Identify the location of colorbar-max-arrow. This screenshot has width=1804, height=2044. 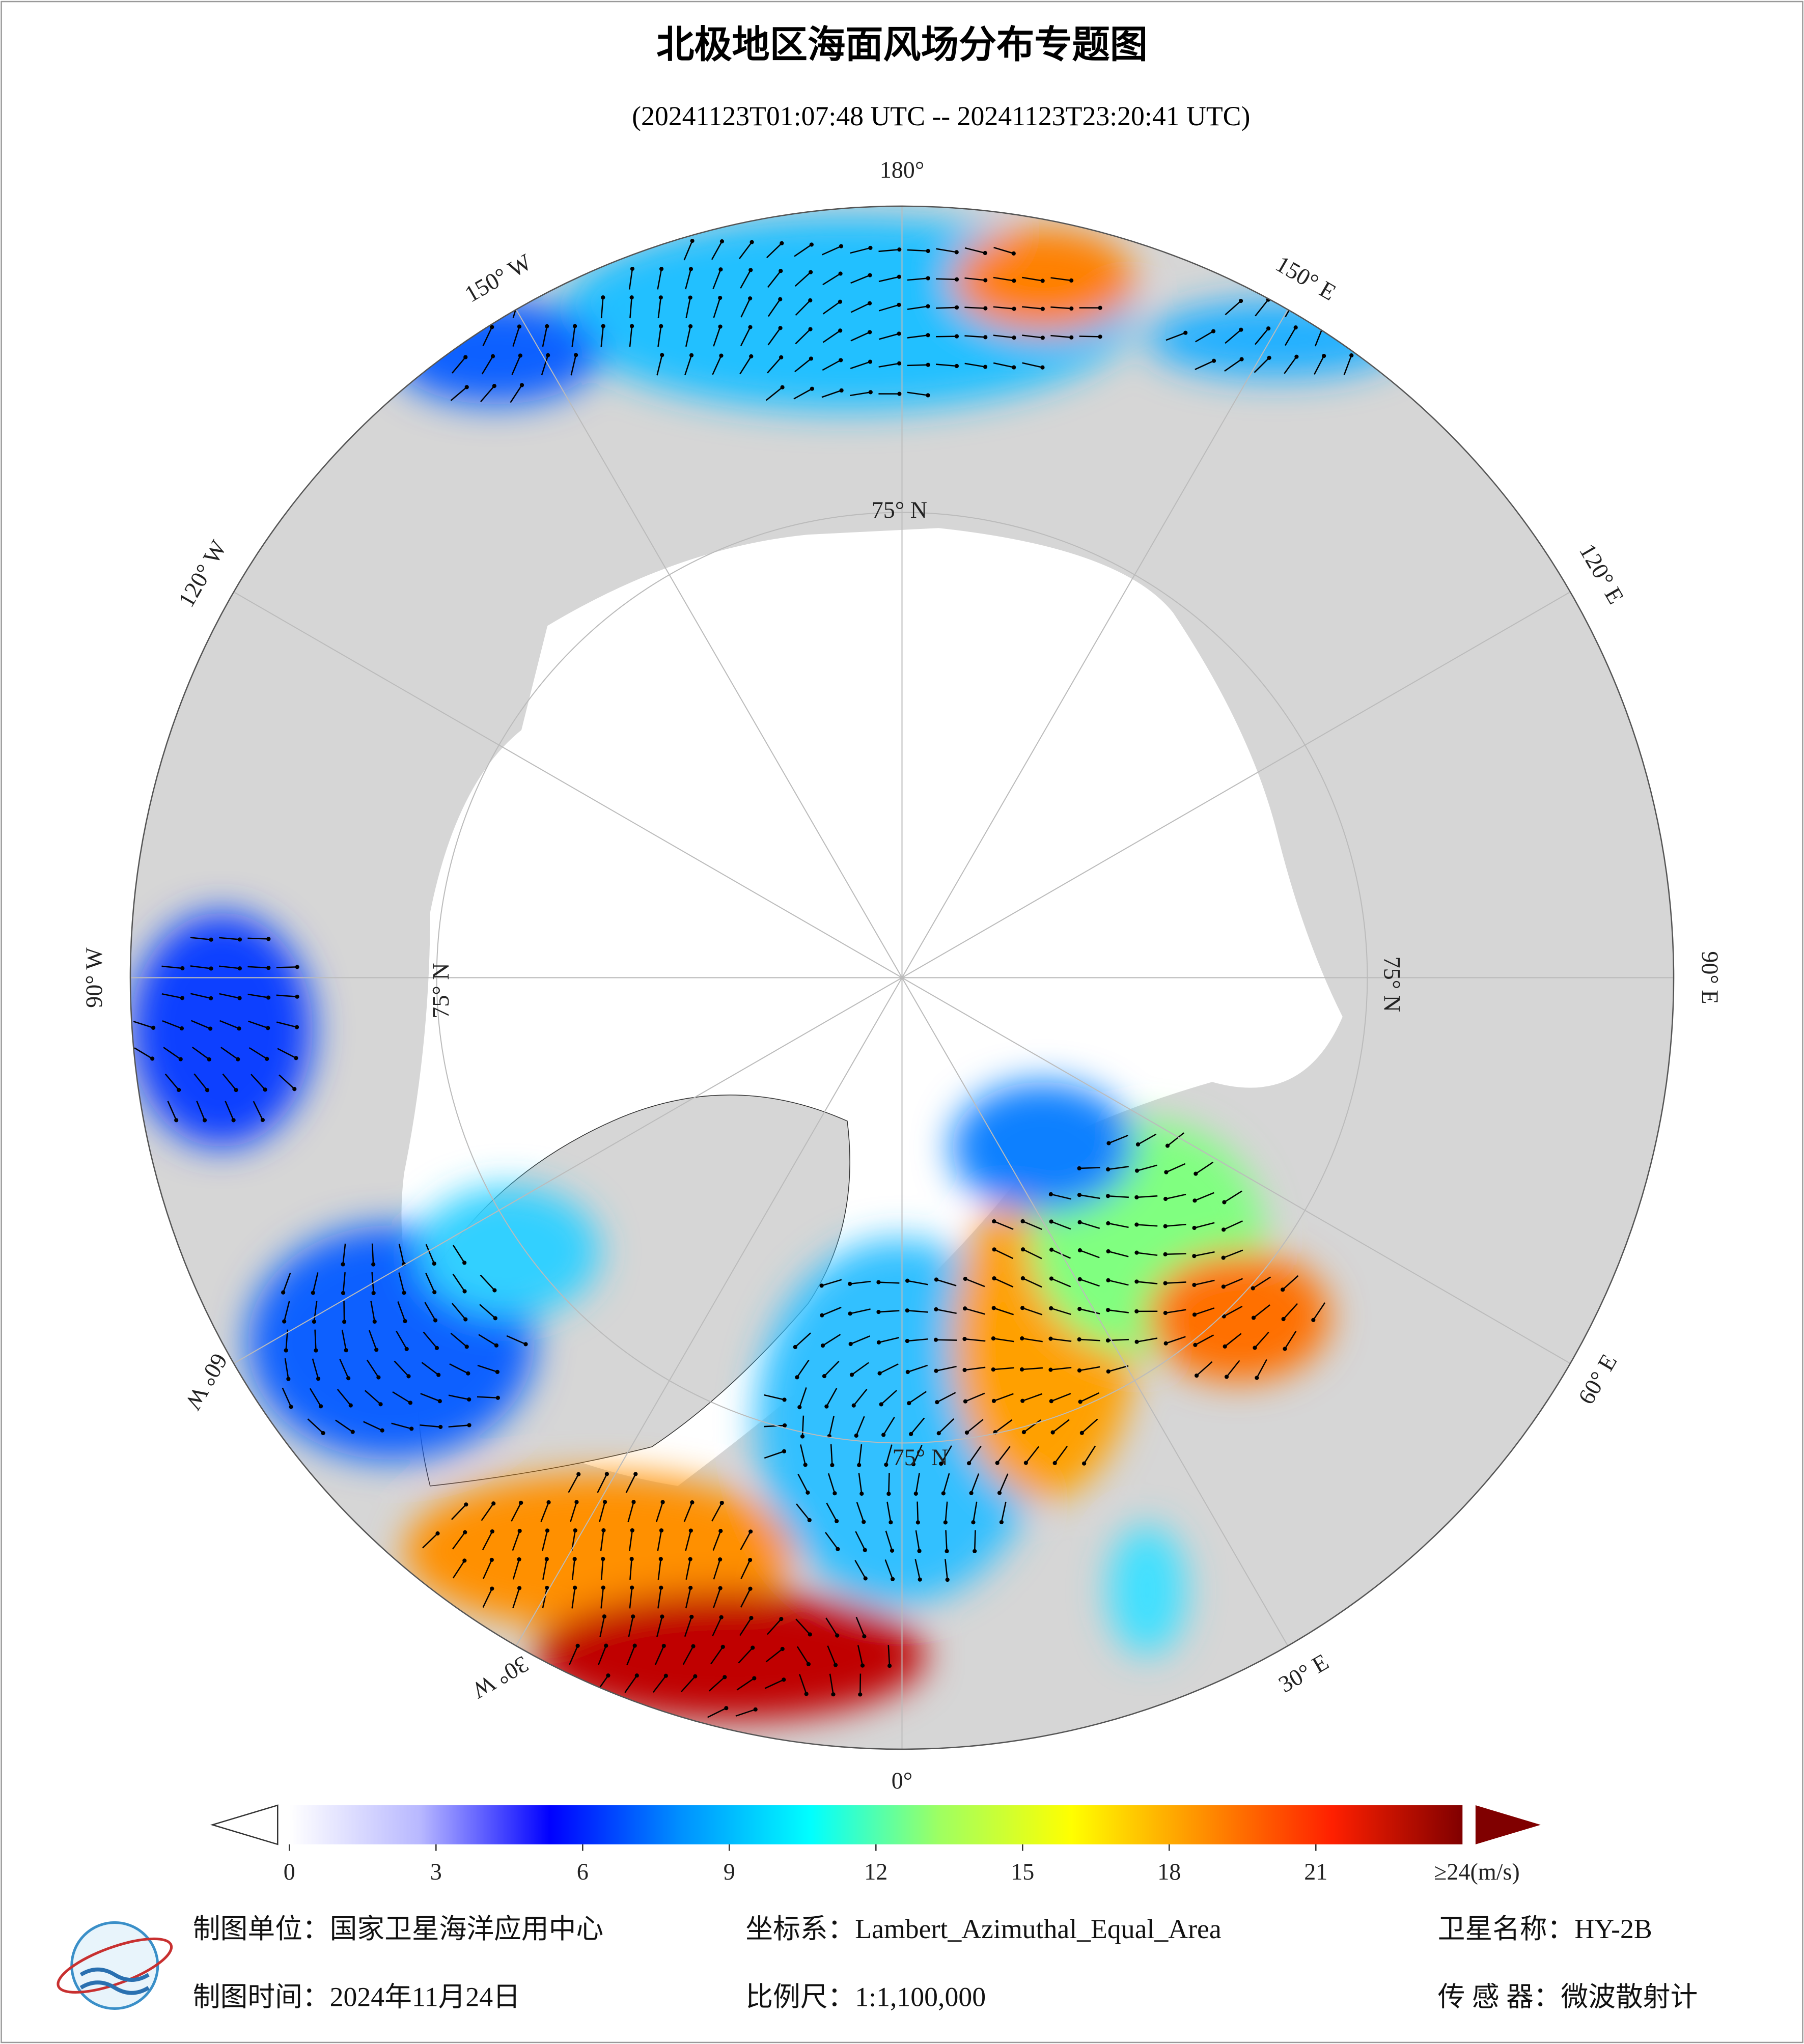
(1508, 1824).